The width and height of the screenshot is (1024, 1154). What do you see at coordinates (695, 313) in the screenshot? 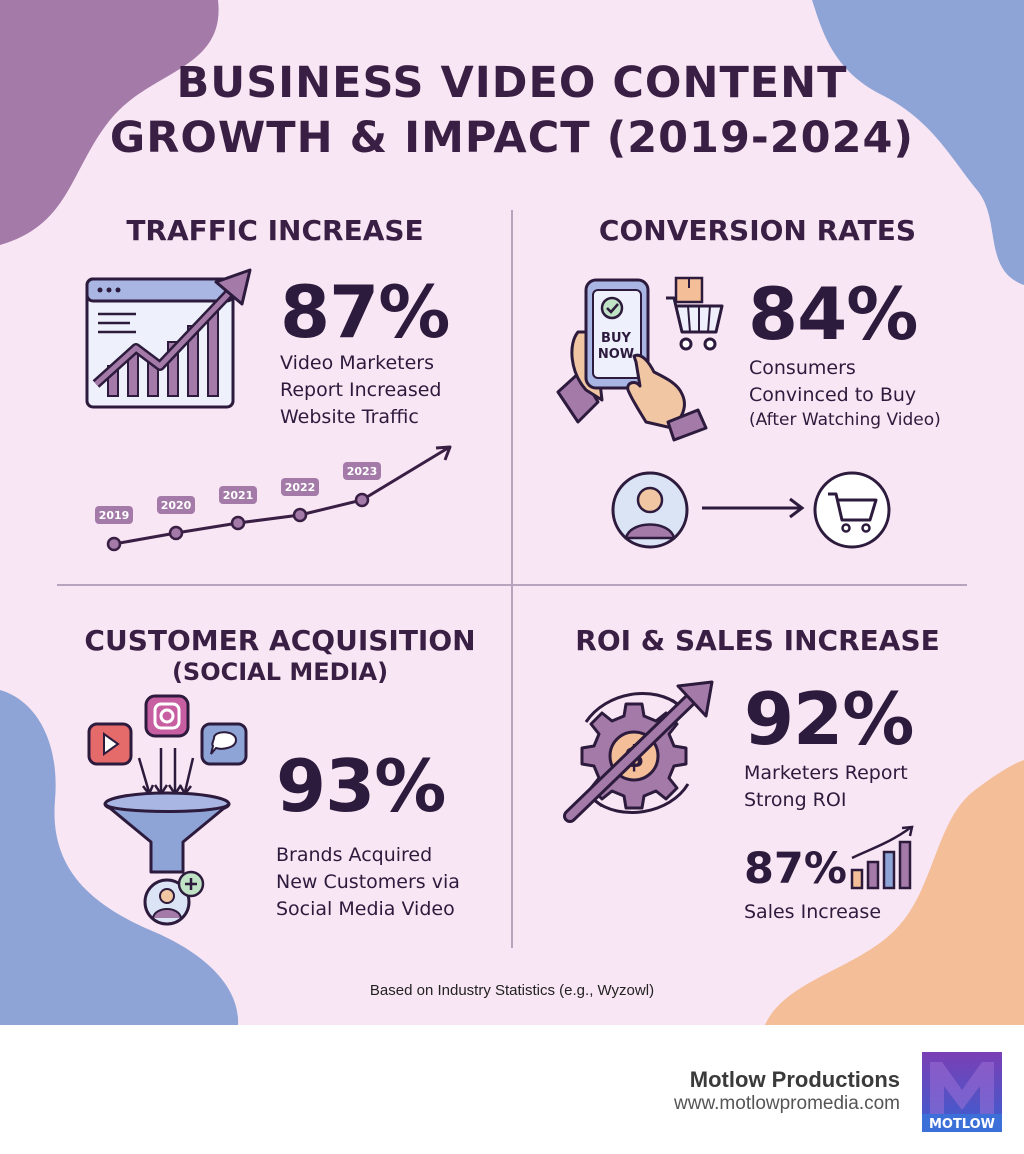
I see `shopping-cart-icon` at bounding box center [695, 313].